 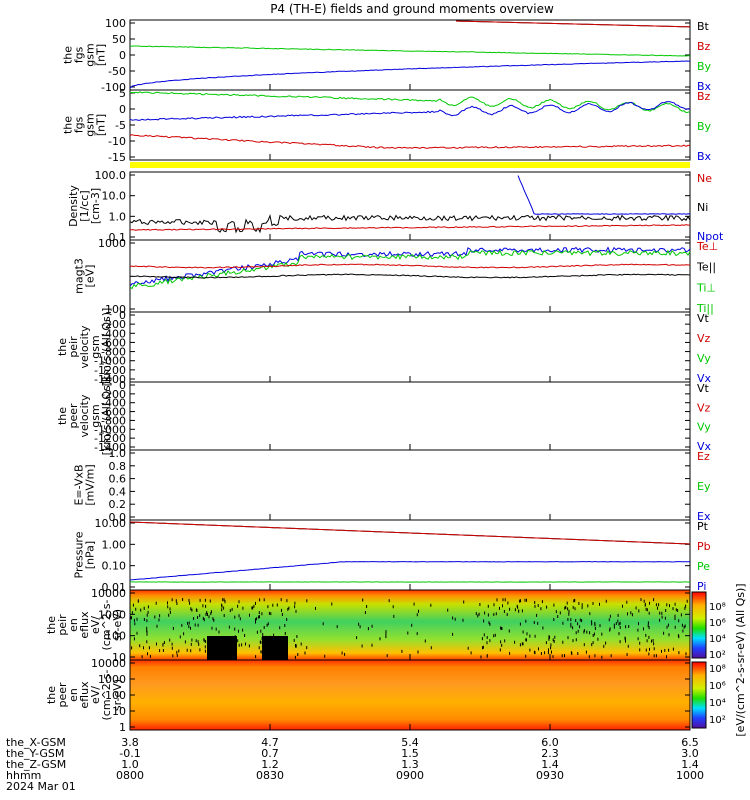 I want to click on x-tick-label: 3.8, so click(x=130, y=742).